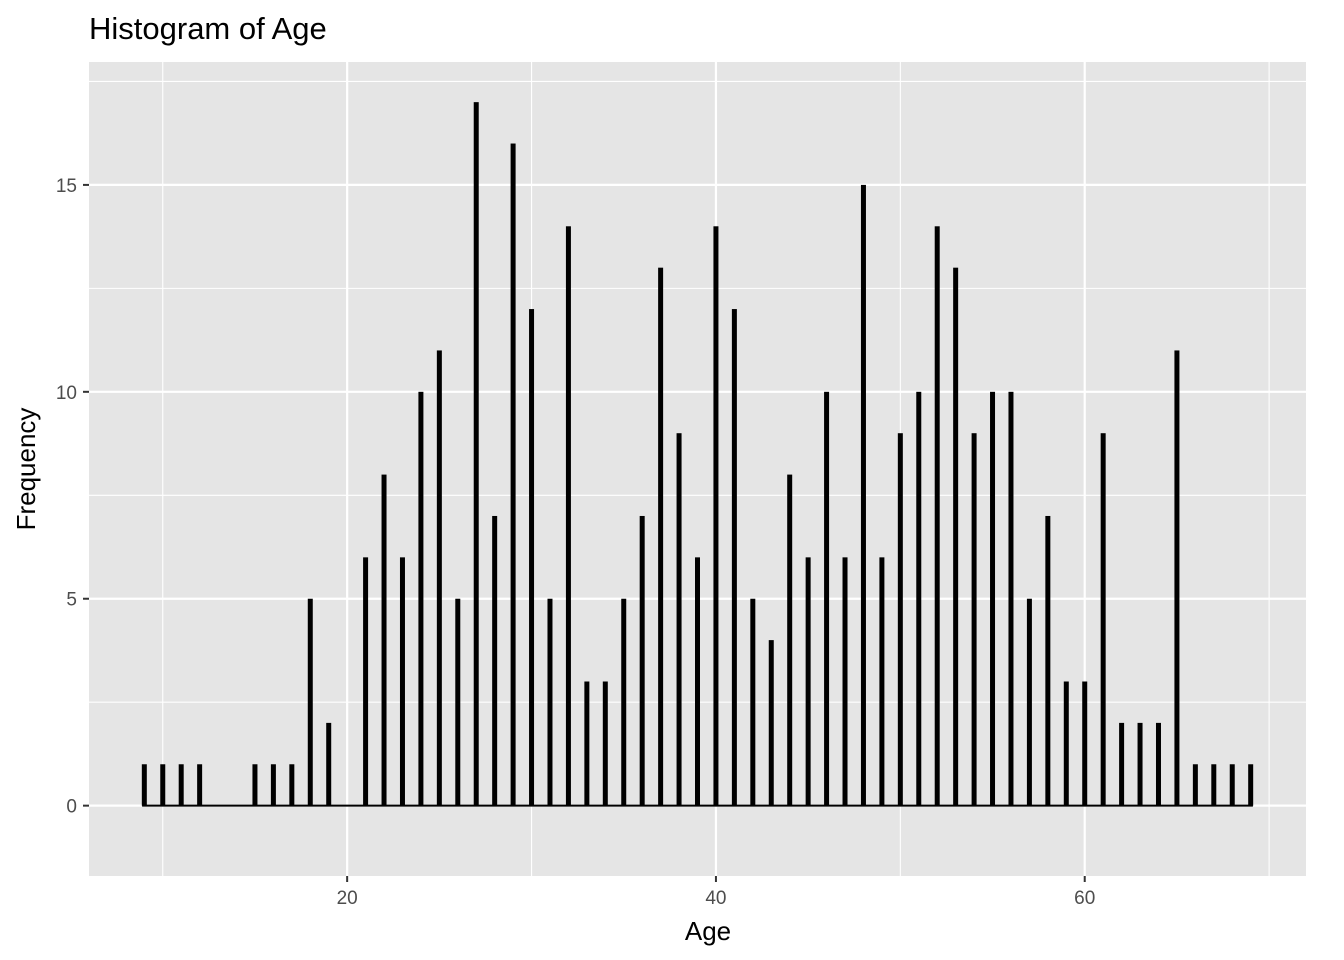 The image size is (1344, 960). Describe the element at coordinates (347, 898) in the screenshot. I see `x-tick-label: 20` at that location.